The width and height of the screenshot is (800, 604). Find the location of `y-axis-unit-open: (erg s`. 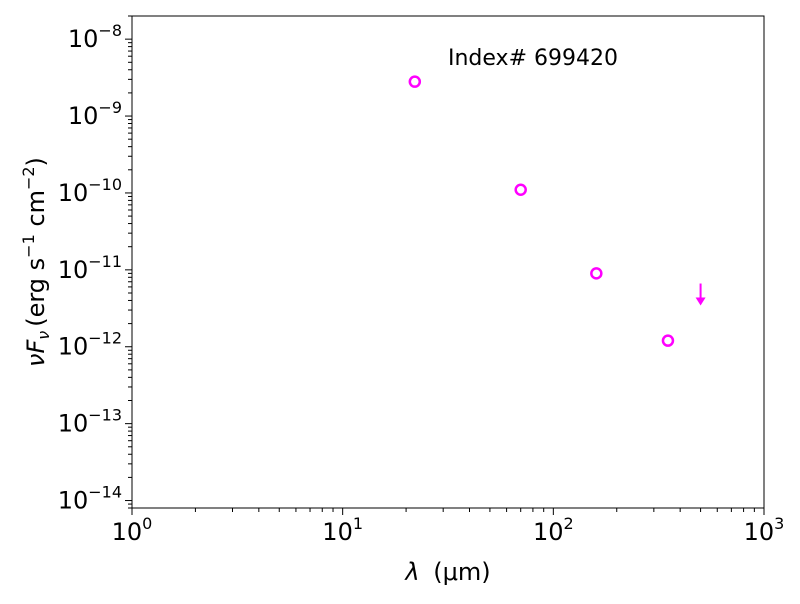

y-axis-unit-open: (erg s is located at coordinates (36, 292).